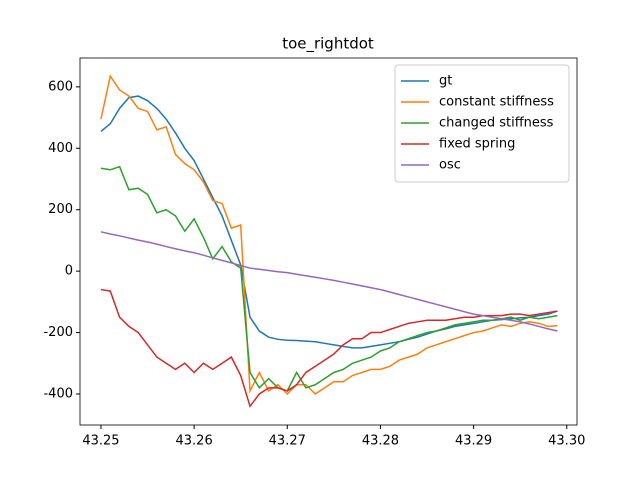 Image resolution: width=640 pixels, height=484 pixels. What do you see at coordinates (566, 441) in the screenshot?
I see `x-tick-label: 43.30` at bounding box center [566, 441].